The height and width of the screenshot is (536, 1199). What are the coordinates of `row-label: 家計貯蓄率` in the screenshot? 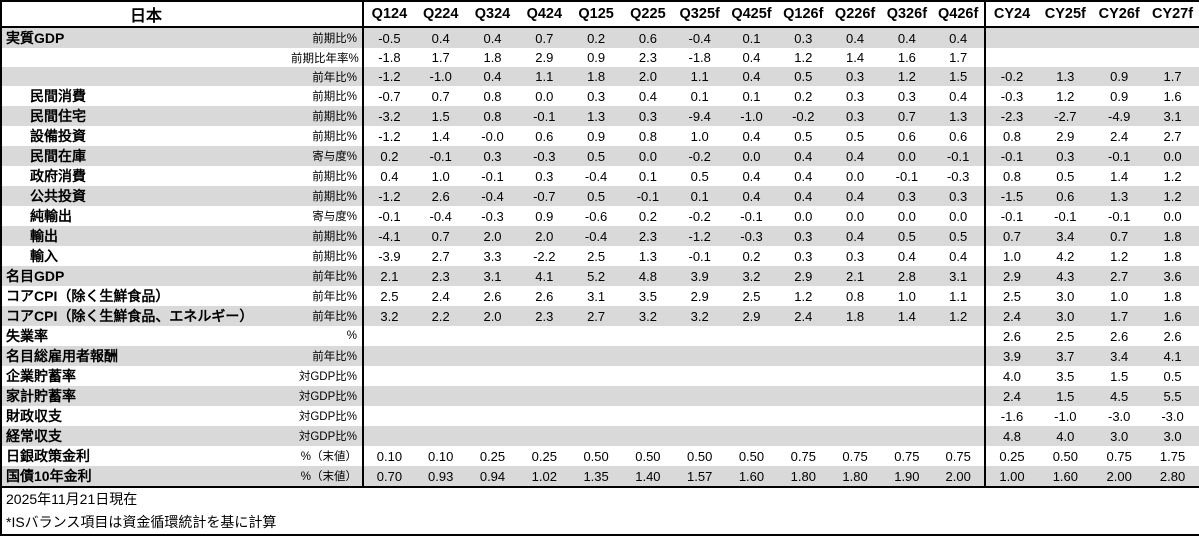 It's located at (41, 396).